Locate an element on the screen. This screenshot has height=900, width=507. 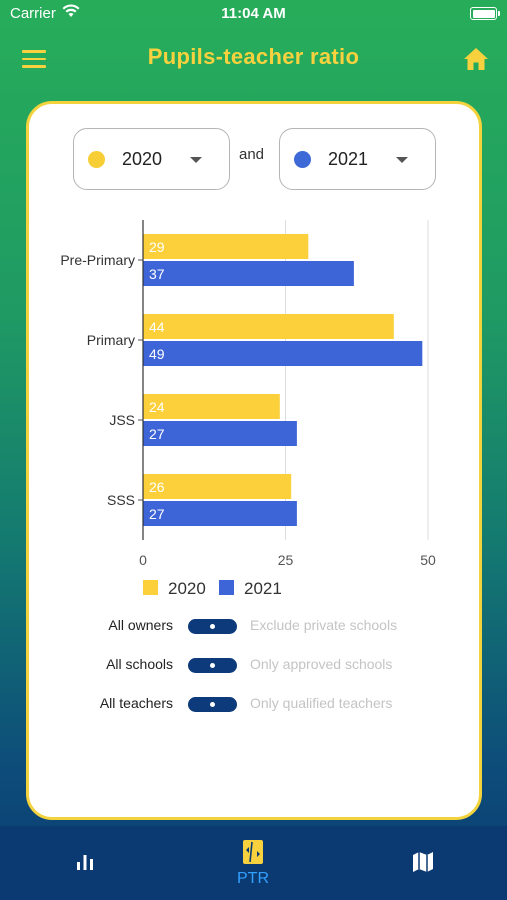
teachers-switch is located at coordinates (212, 704).